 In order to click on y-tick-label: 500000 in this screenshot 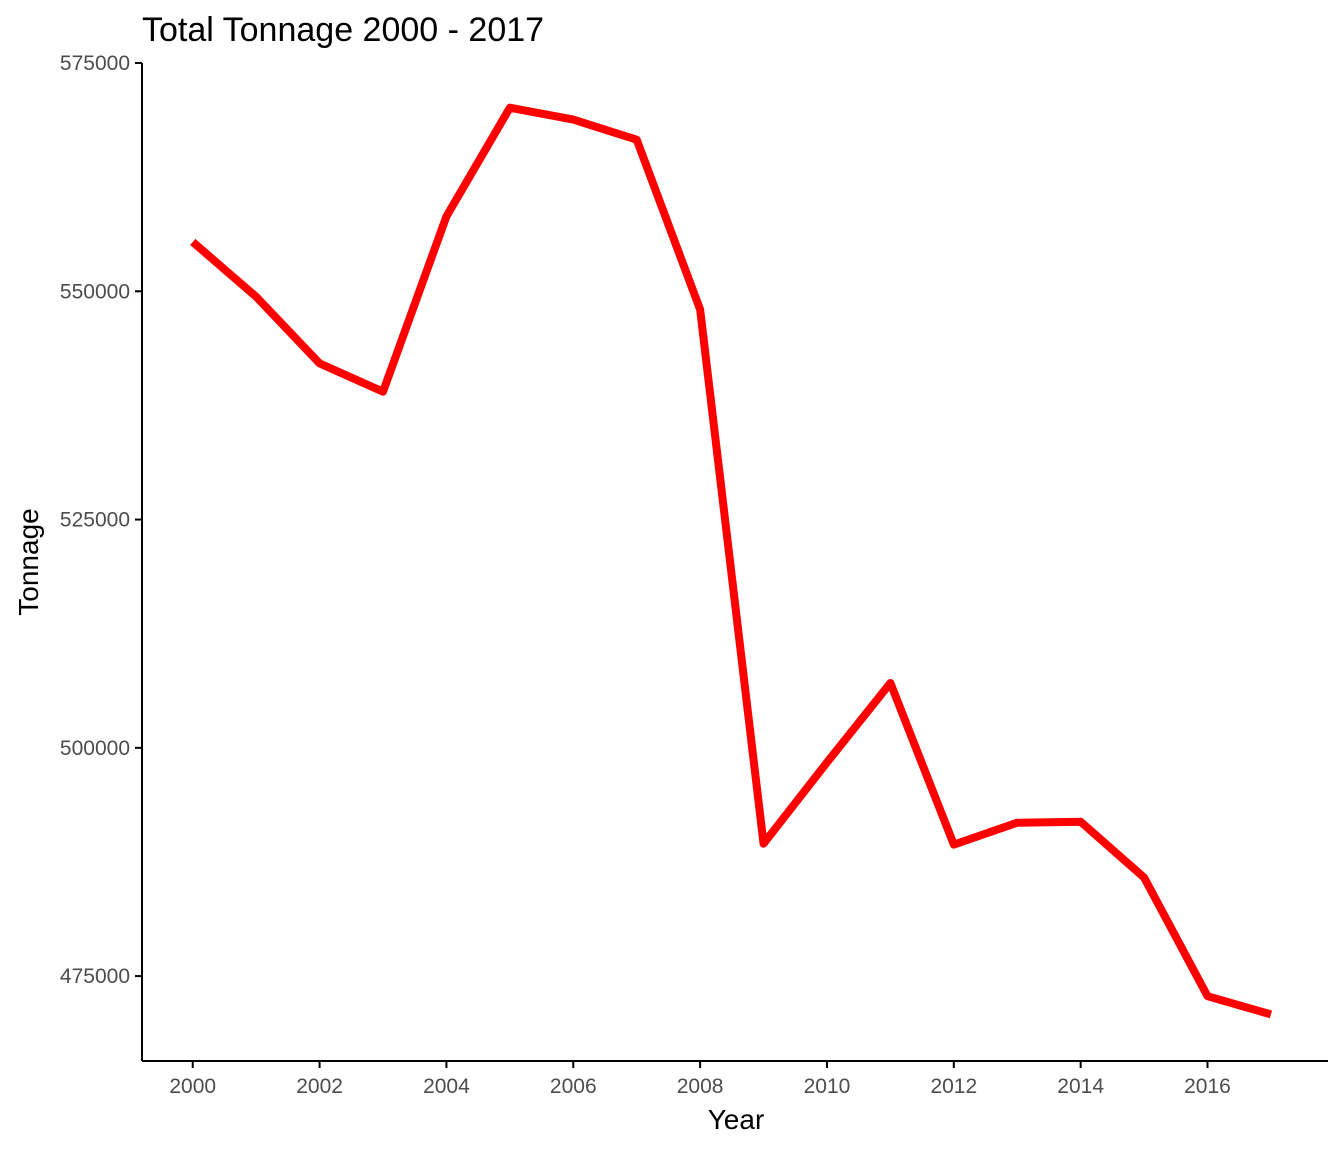, I will do `click(95, 748)`.